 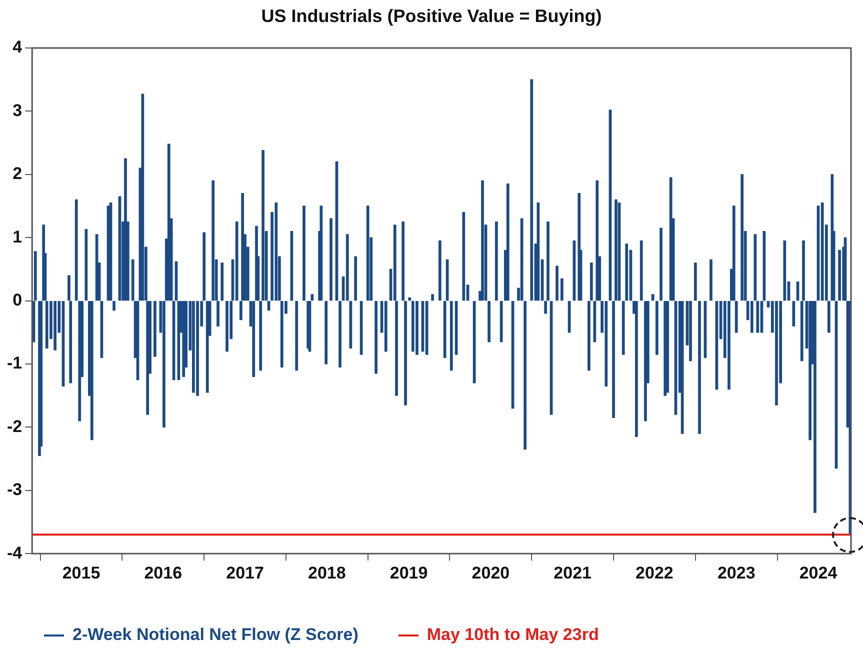 What do you see at coordinates (163, 572) in the screenshot?
I see `x-tick-label: 2016` at bounding box center [163, 572].